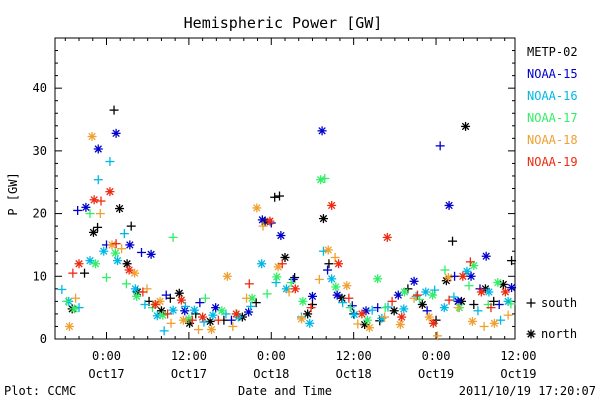  Describe the element at coordinates (106, 356) in the screenshot. I see `x-tick-time-label: 0:00` at that location.